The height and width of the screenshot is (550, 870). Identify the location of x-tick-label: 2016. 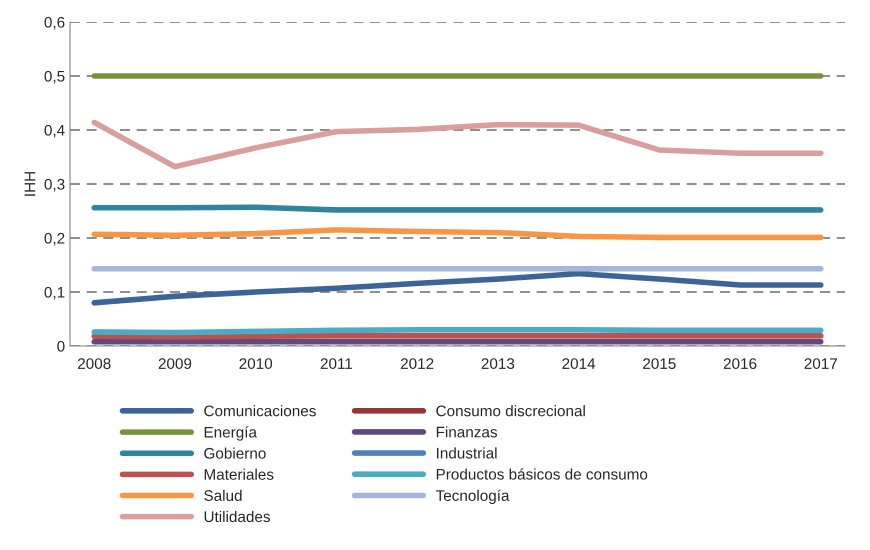
(740, 364).